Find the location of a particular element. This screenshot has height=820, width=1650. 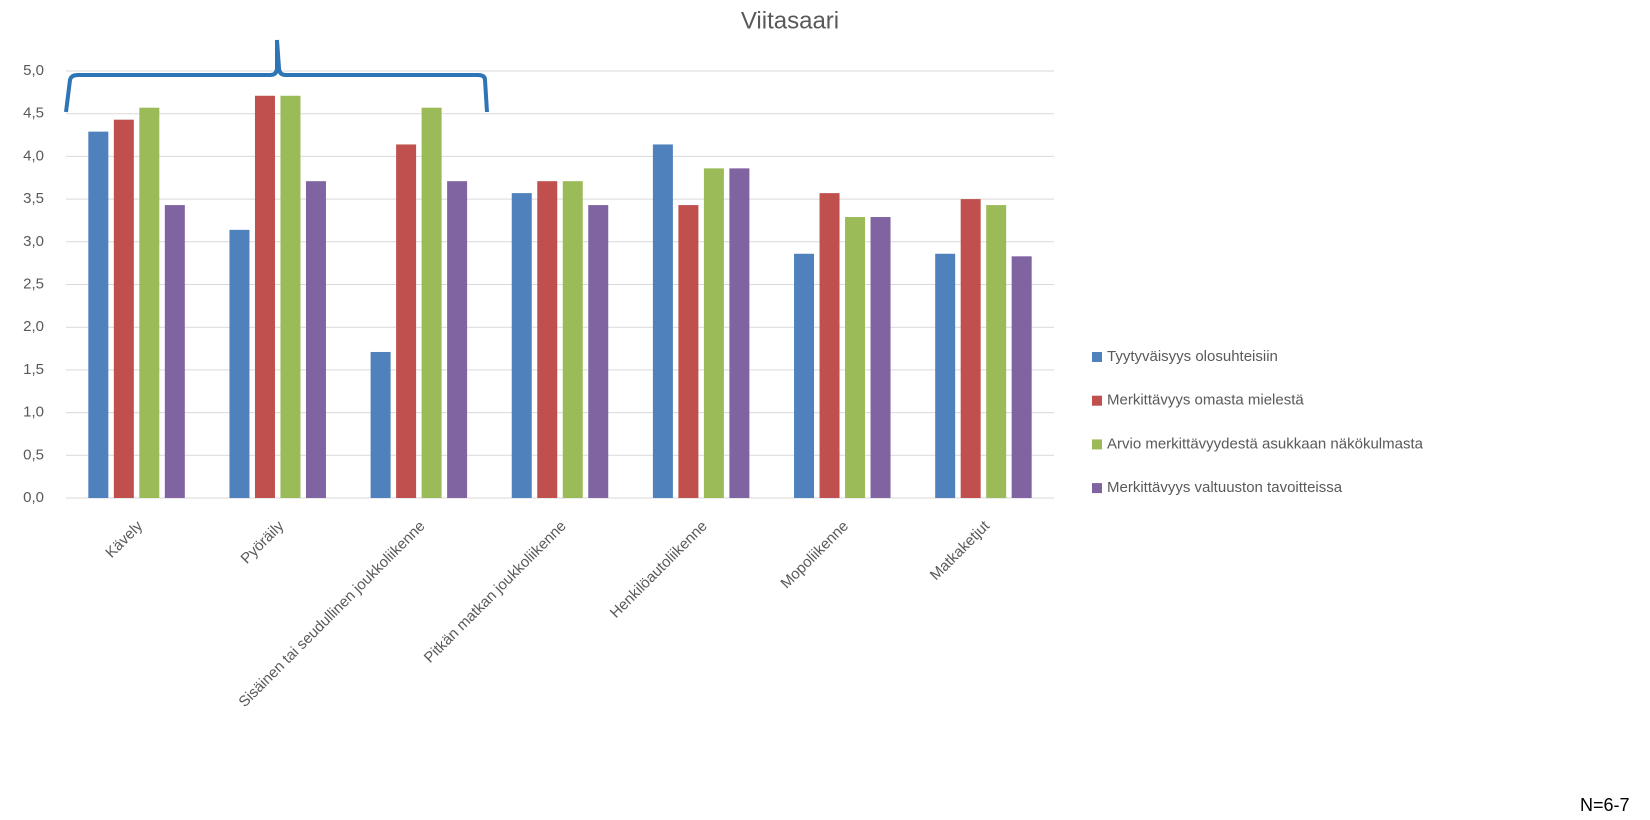

y-tick-label: 0,5 is located at coordinates (33, 454).